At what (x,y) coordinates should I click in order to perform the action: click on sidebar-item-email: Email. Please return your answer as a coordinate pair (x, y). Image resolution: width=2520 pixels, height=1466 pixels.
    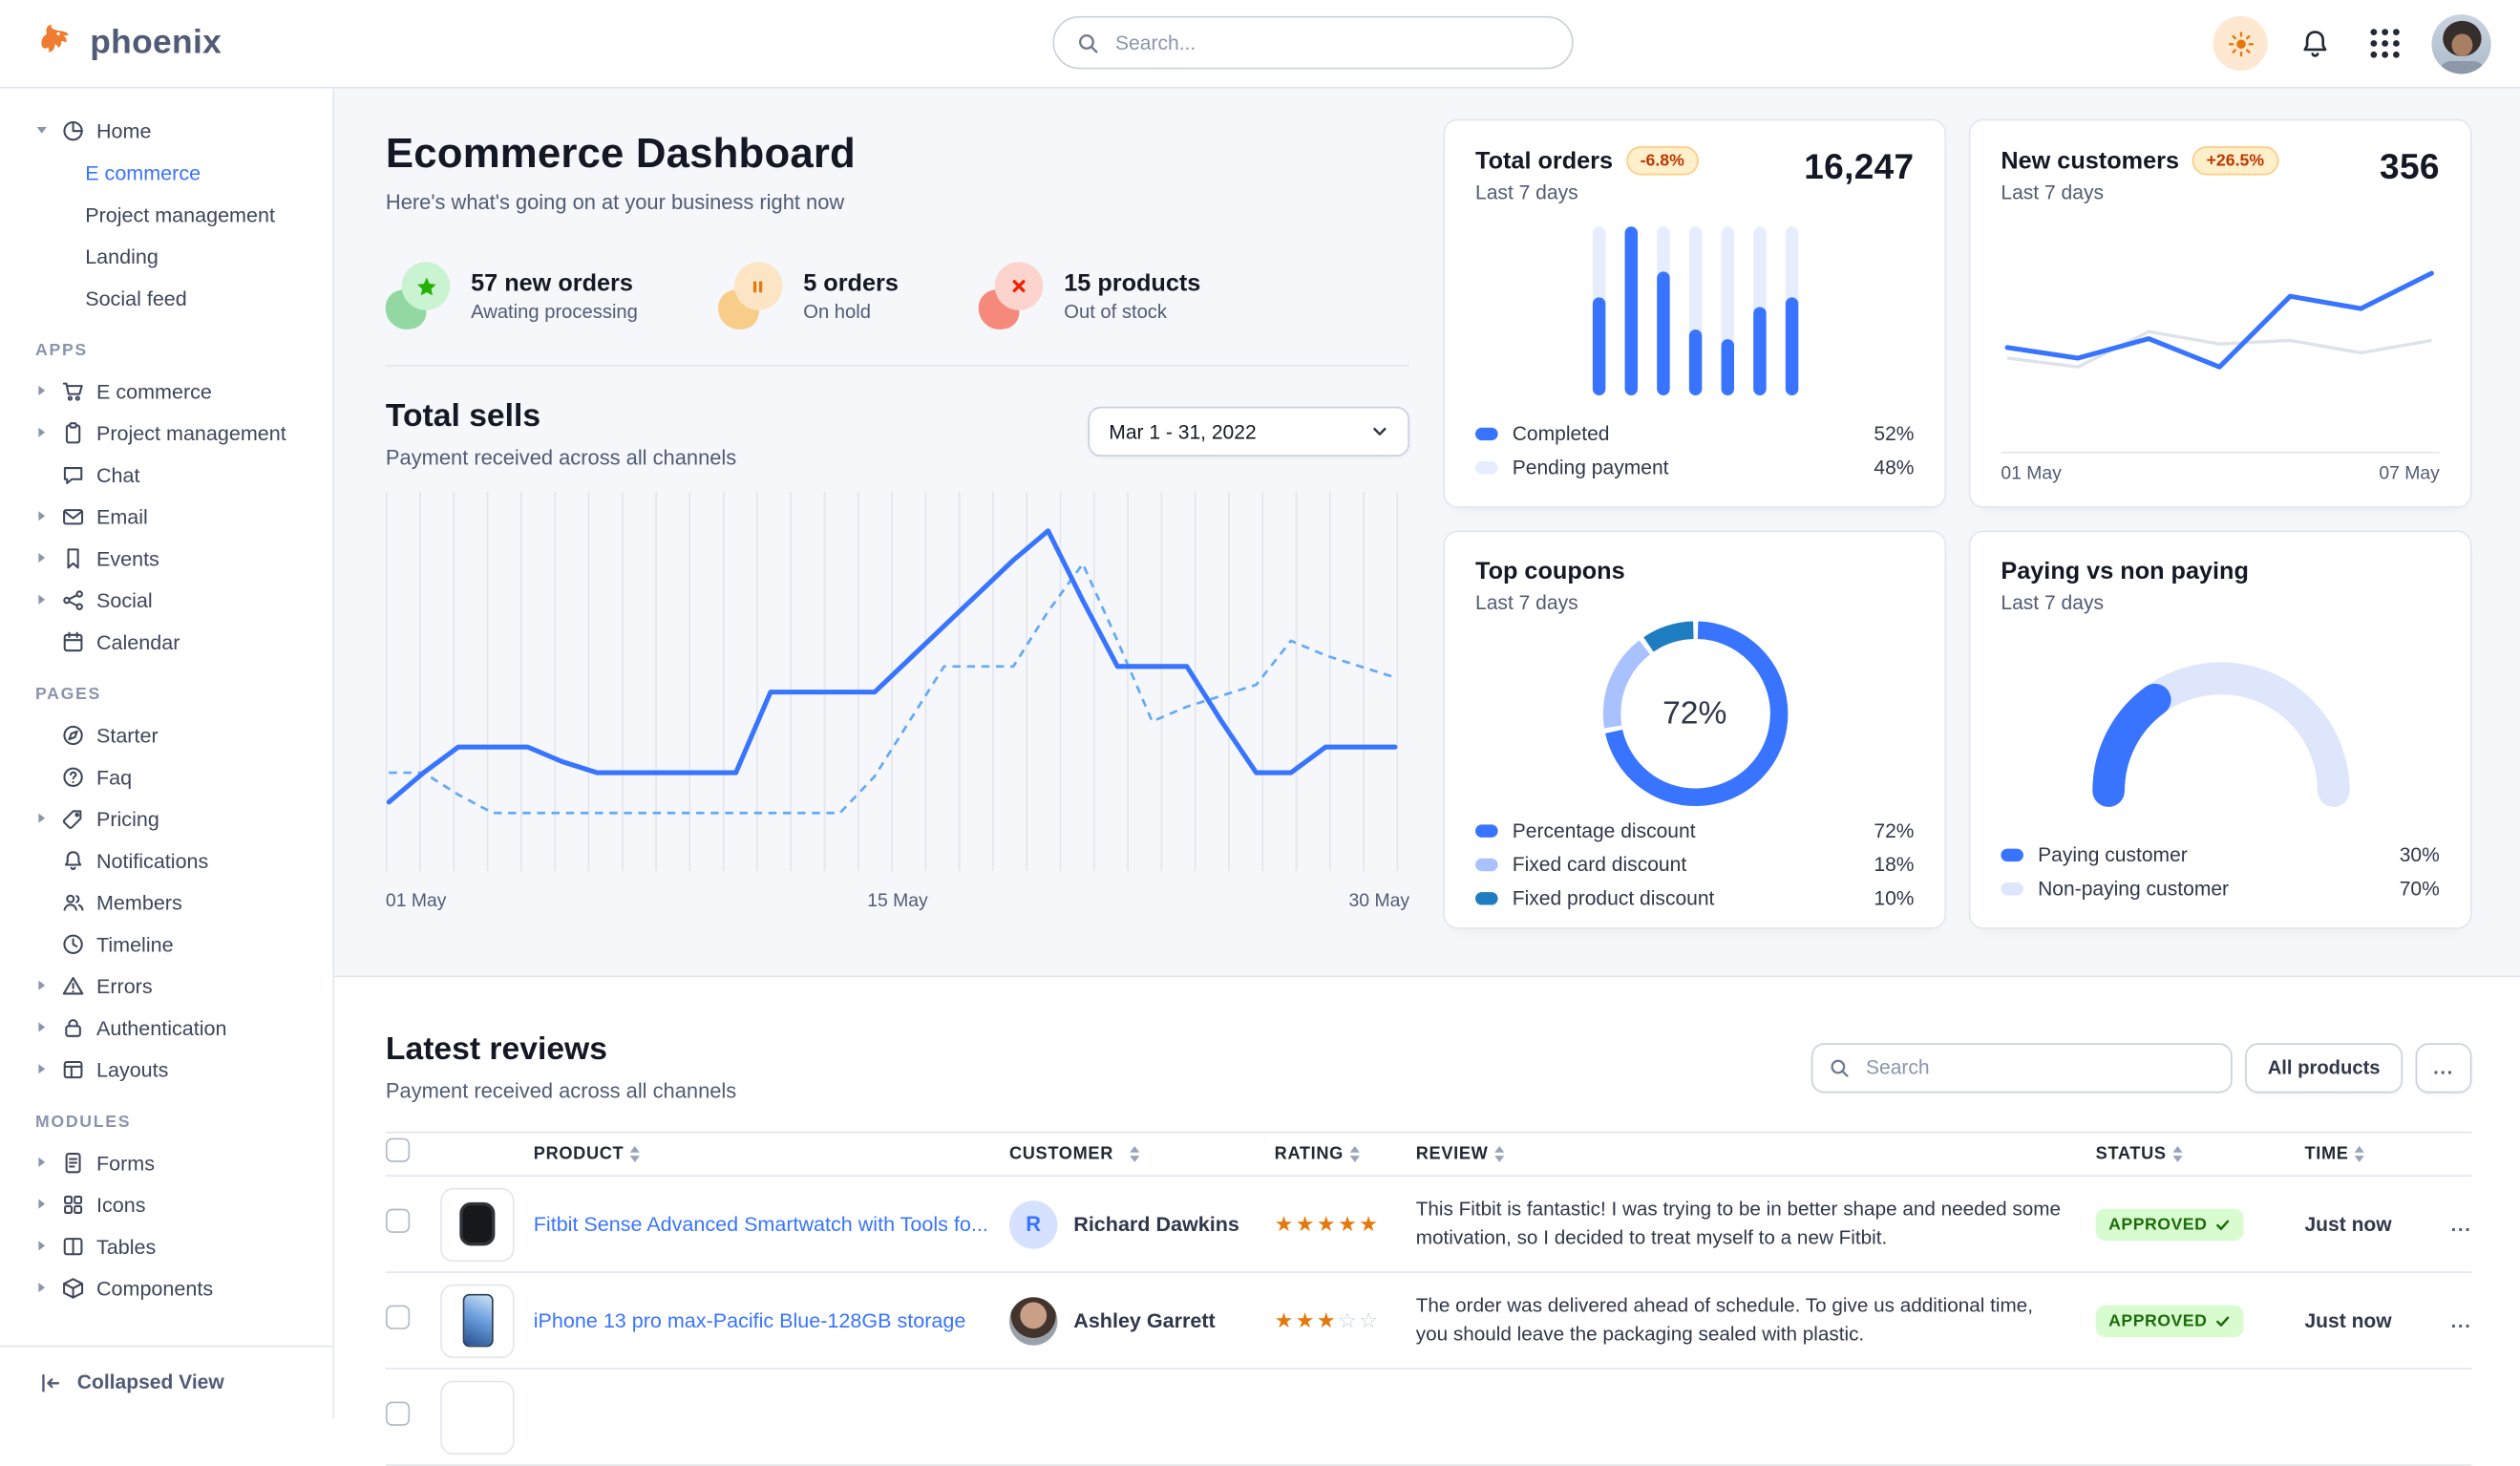
    Looking at the image, I should click on (176, 516).